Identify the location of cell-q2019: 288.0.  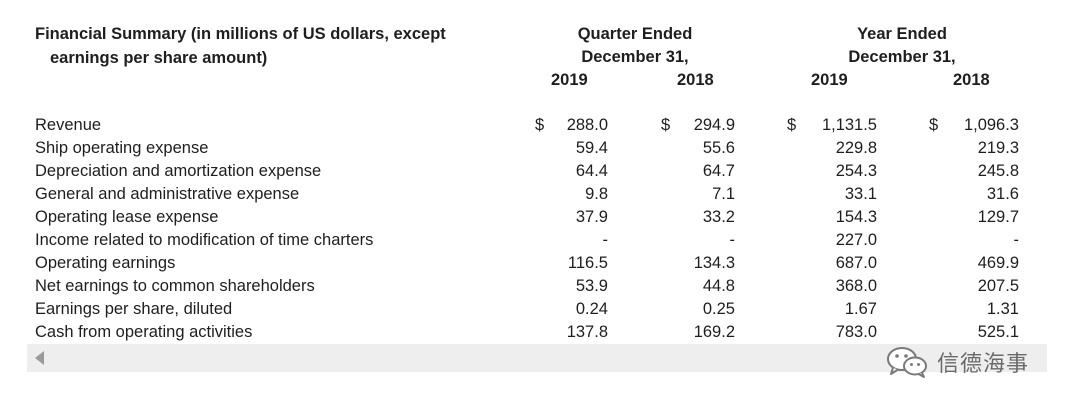
(587, 125).